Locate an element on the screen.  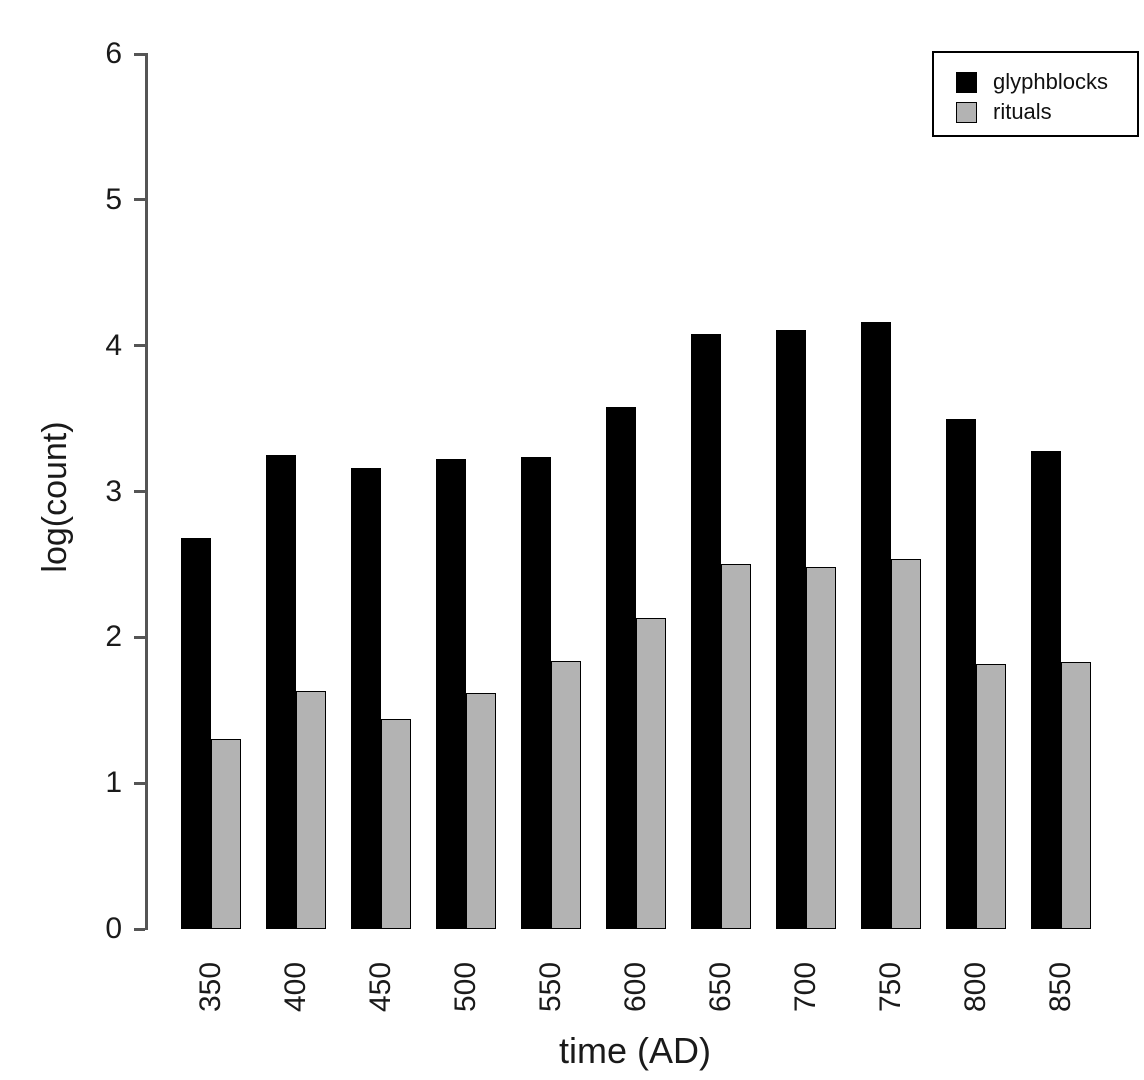
x-tick-label-750: 750 is located at coordinates (890, 987).